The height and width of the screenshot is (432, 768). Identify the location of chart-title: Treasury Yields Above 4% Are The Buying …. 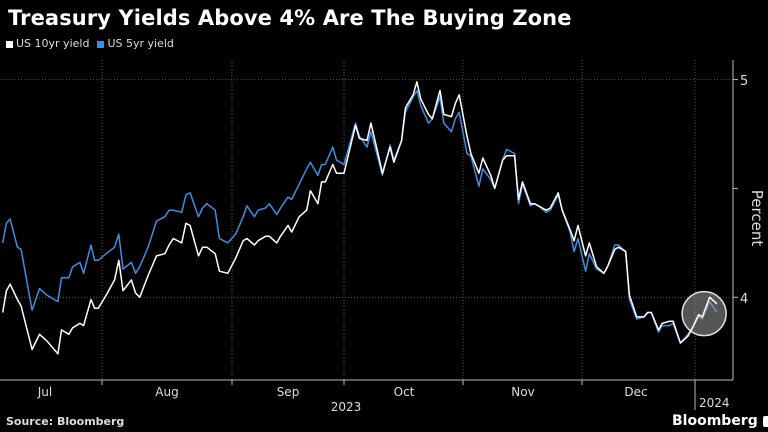
(290, 18).